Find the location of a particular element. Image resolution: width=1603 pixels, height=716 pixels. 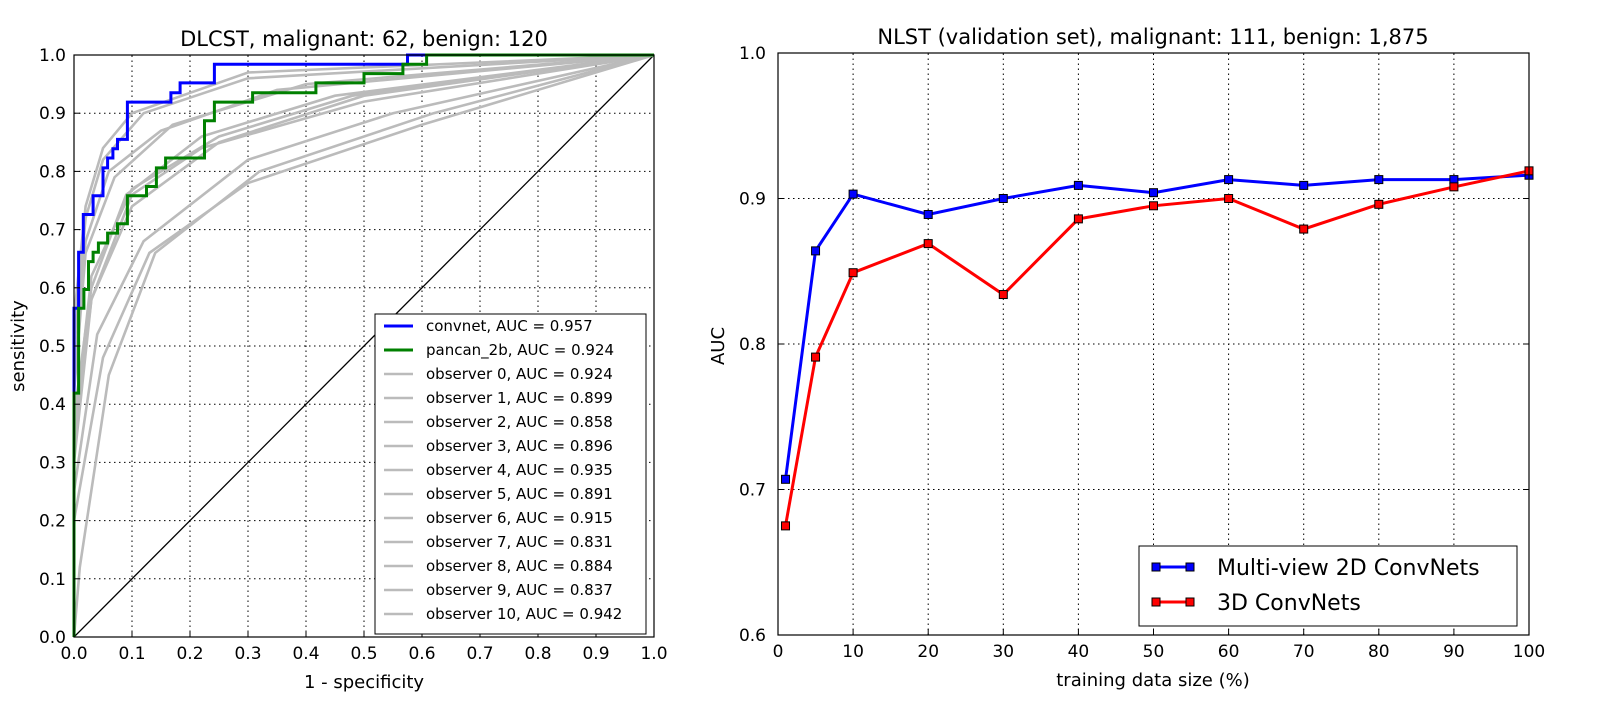

roc-y-tick-label: 0.3 is located at coordinates (52, 463).